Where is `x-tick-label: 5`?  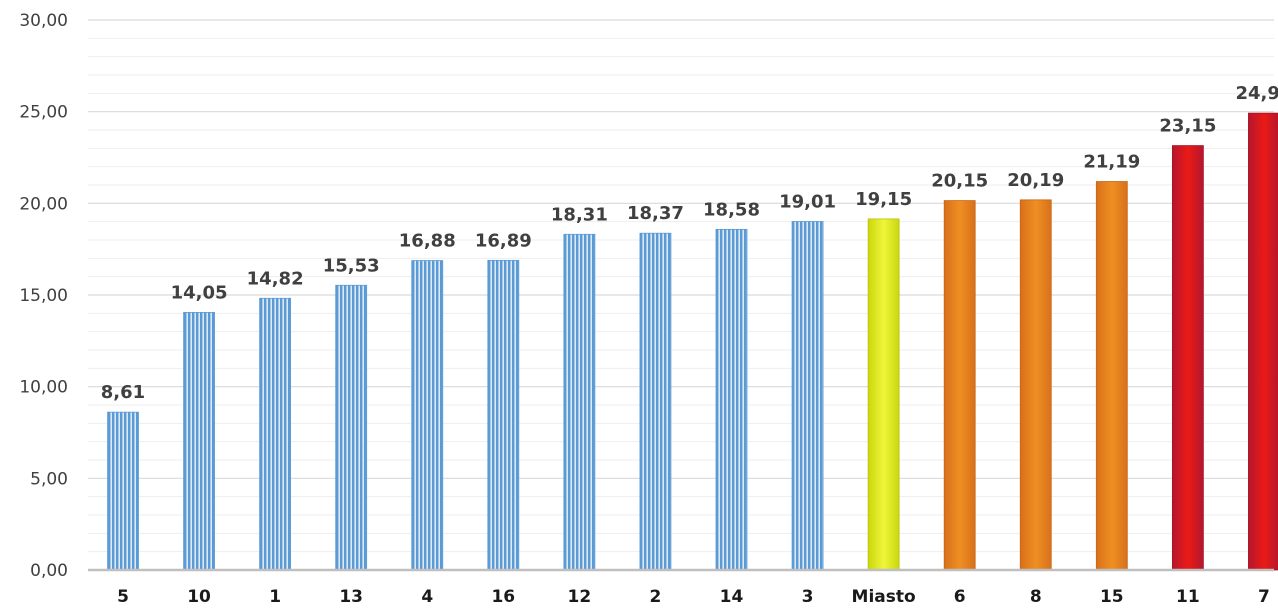
x-tick-label: 5 is located at coordinates (123, 597).